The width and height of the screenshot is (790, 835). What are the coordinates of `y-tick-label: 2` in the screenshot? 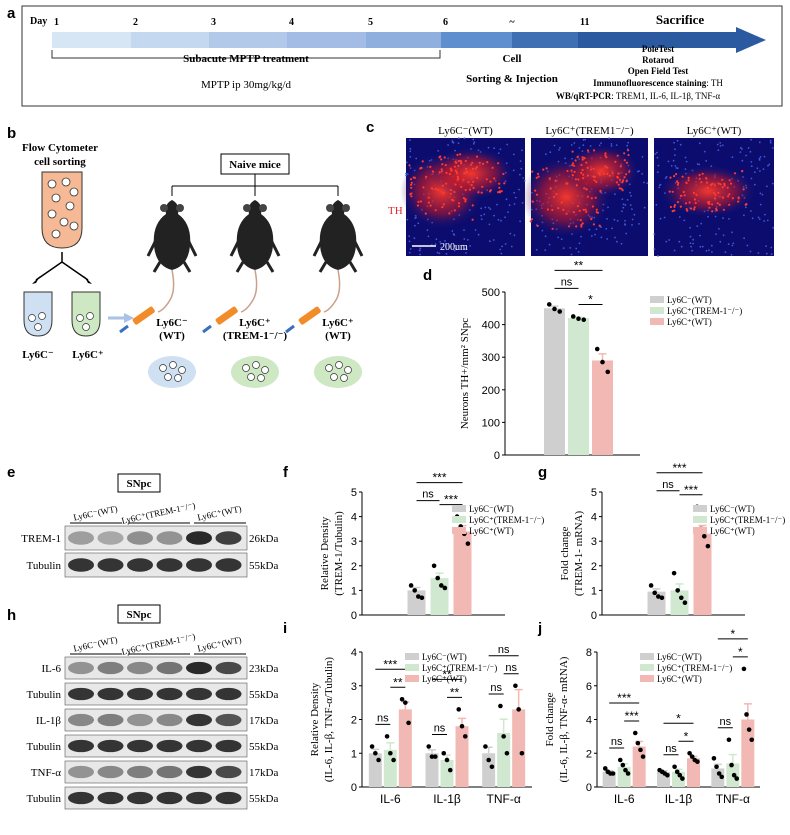 It's located at (589, 754).